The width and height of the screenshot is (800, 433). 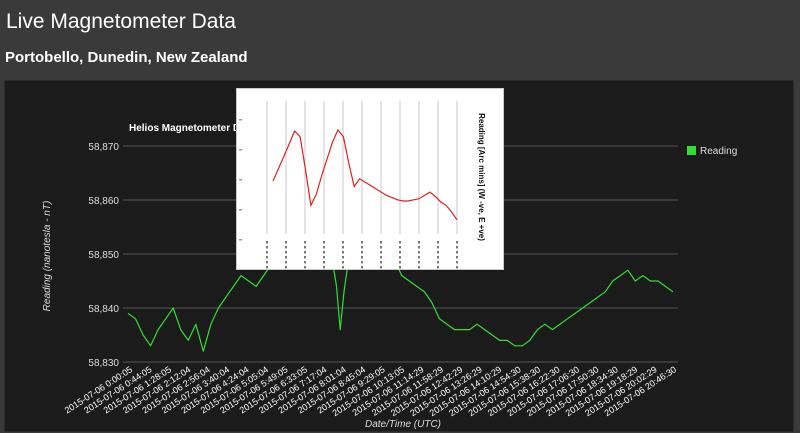 I want to click on y-tick-label: 58,830, so click(x=103, y=363).